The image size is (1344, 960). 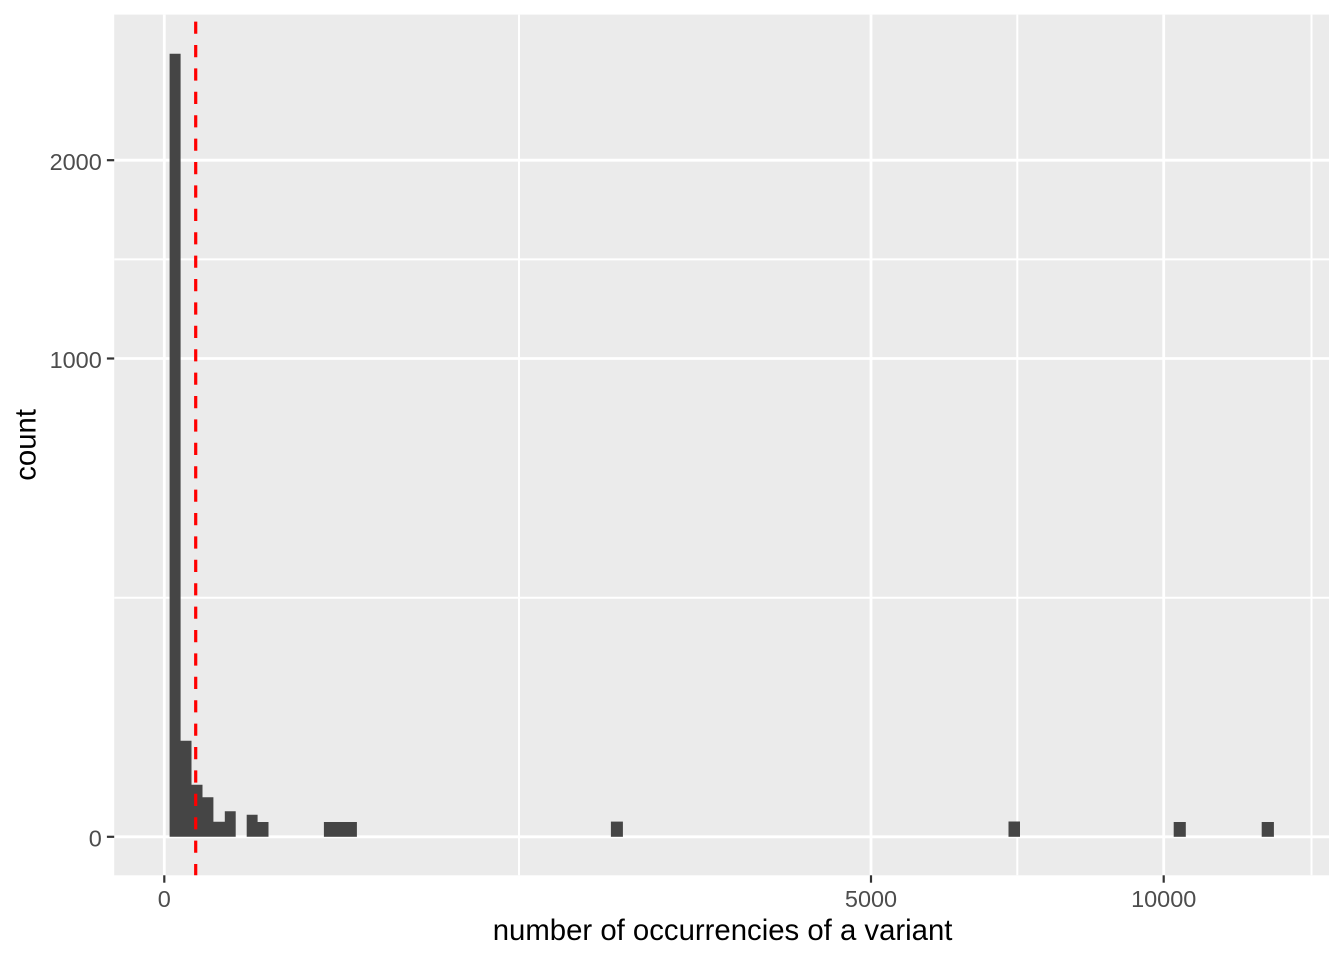 What do you see at coordinates (723, 930) in the screenshot?
I see `svg-text:number of occurrencies of a va: number of occurrencies of a variant` at bounding box center [723, 930].